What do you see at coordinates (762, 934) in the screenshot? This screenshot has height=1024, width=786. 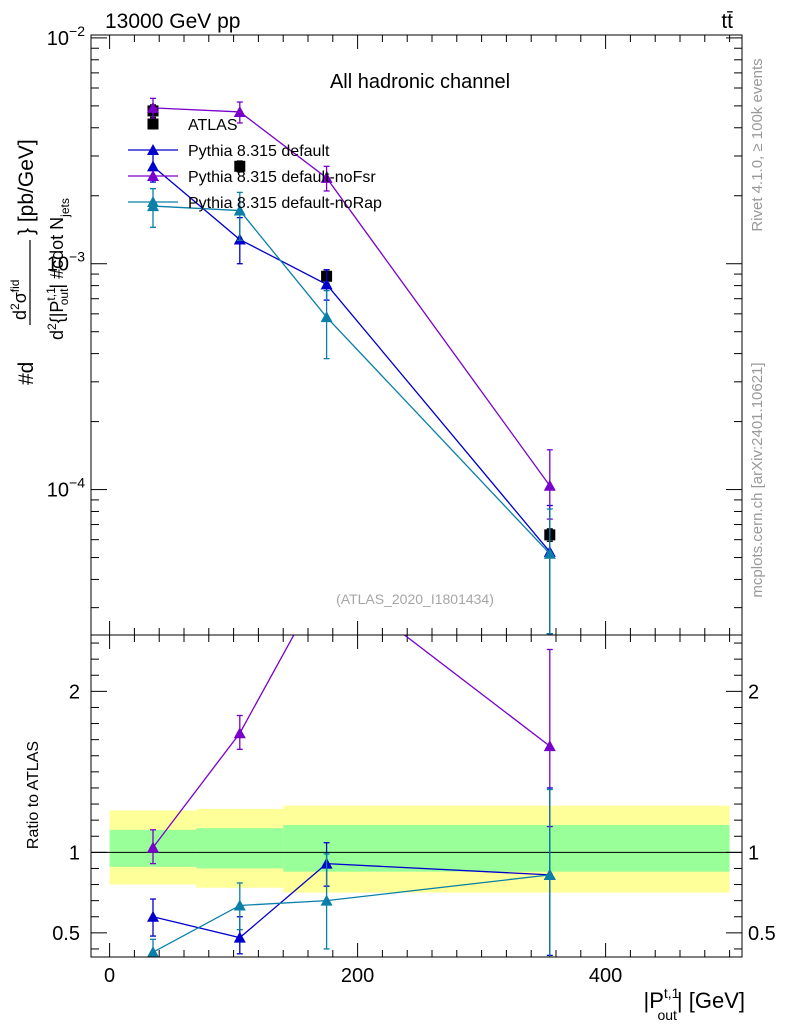 I see `ytick-label-ratio-right: 0.5` at bounding box center [762, 934].